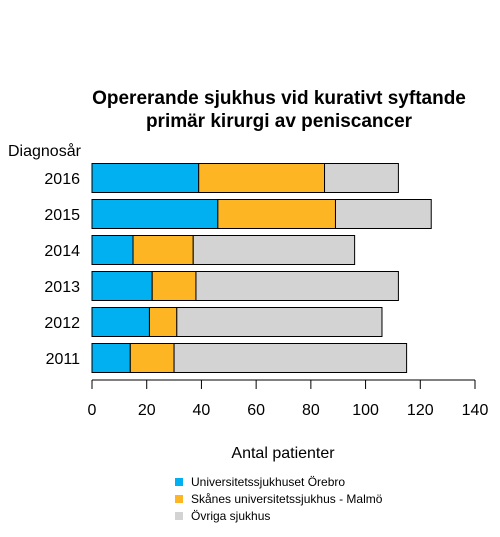 Image resolution: width=500 pixels, height=537 pixels. What do you see at coordinates (202, 410) in the screenshot?
I see `x-tick-label-40: 40` at bounding box center [202, 410].